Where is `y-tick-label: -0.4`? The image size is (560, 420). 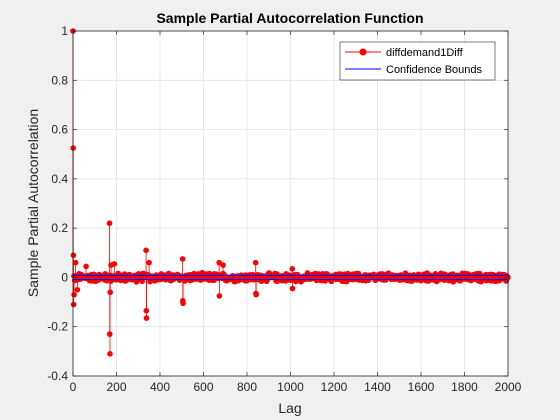
y-tick-label: -0.4 is located at coordinates (57, 376).